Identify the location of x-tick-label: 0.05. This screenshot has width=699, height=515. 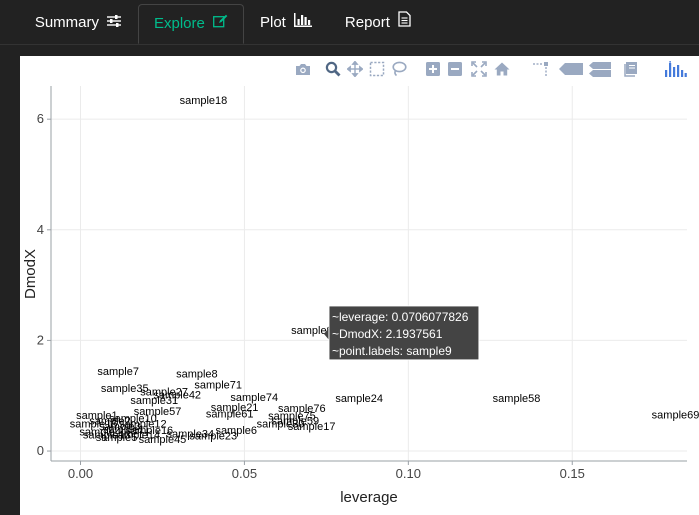
(244, 473).